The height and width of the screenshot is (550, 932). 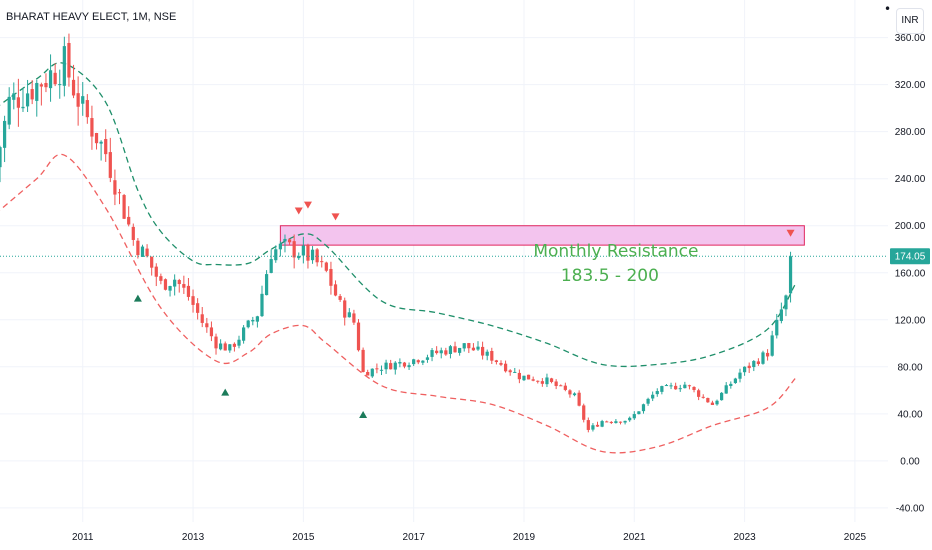 What do you see at coordinates (414, 537) in the screenshot?
I see `x-tick-label: 2017` at bounding box center [414, 537].